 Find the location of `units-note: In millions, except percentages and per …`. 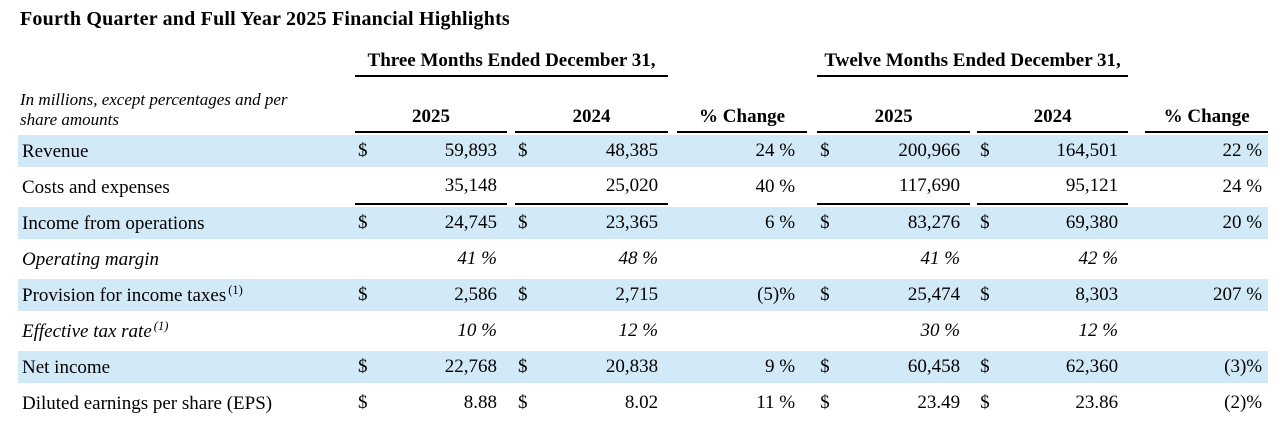

units-note: In millions, except percentages and per … is located at coordinates (154, 109).